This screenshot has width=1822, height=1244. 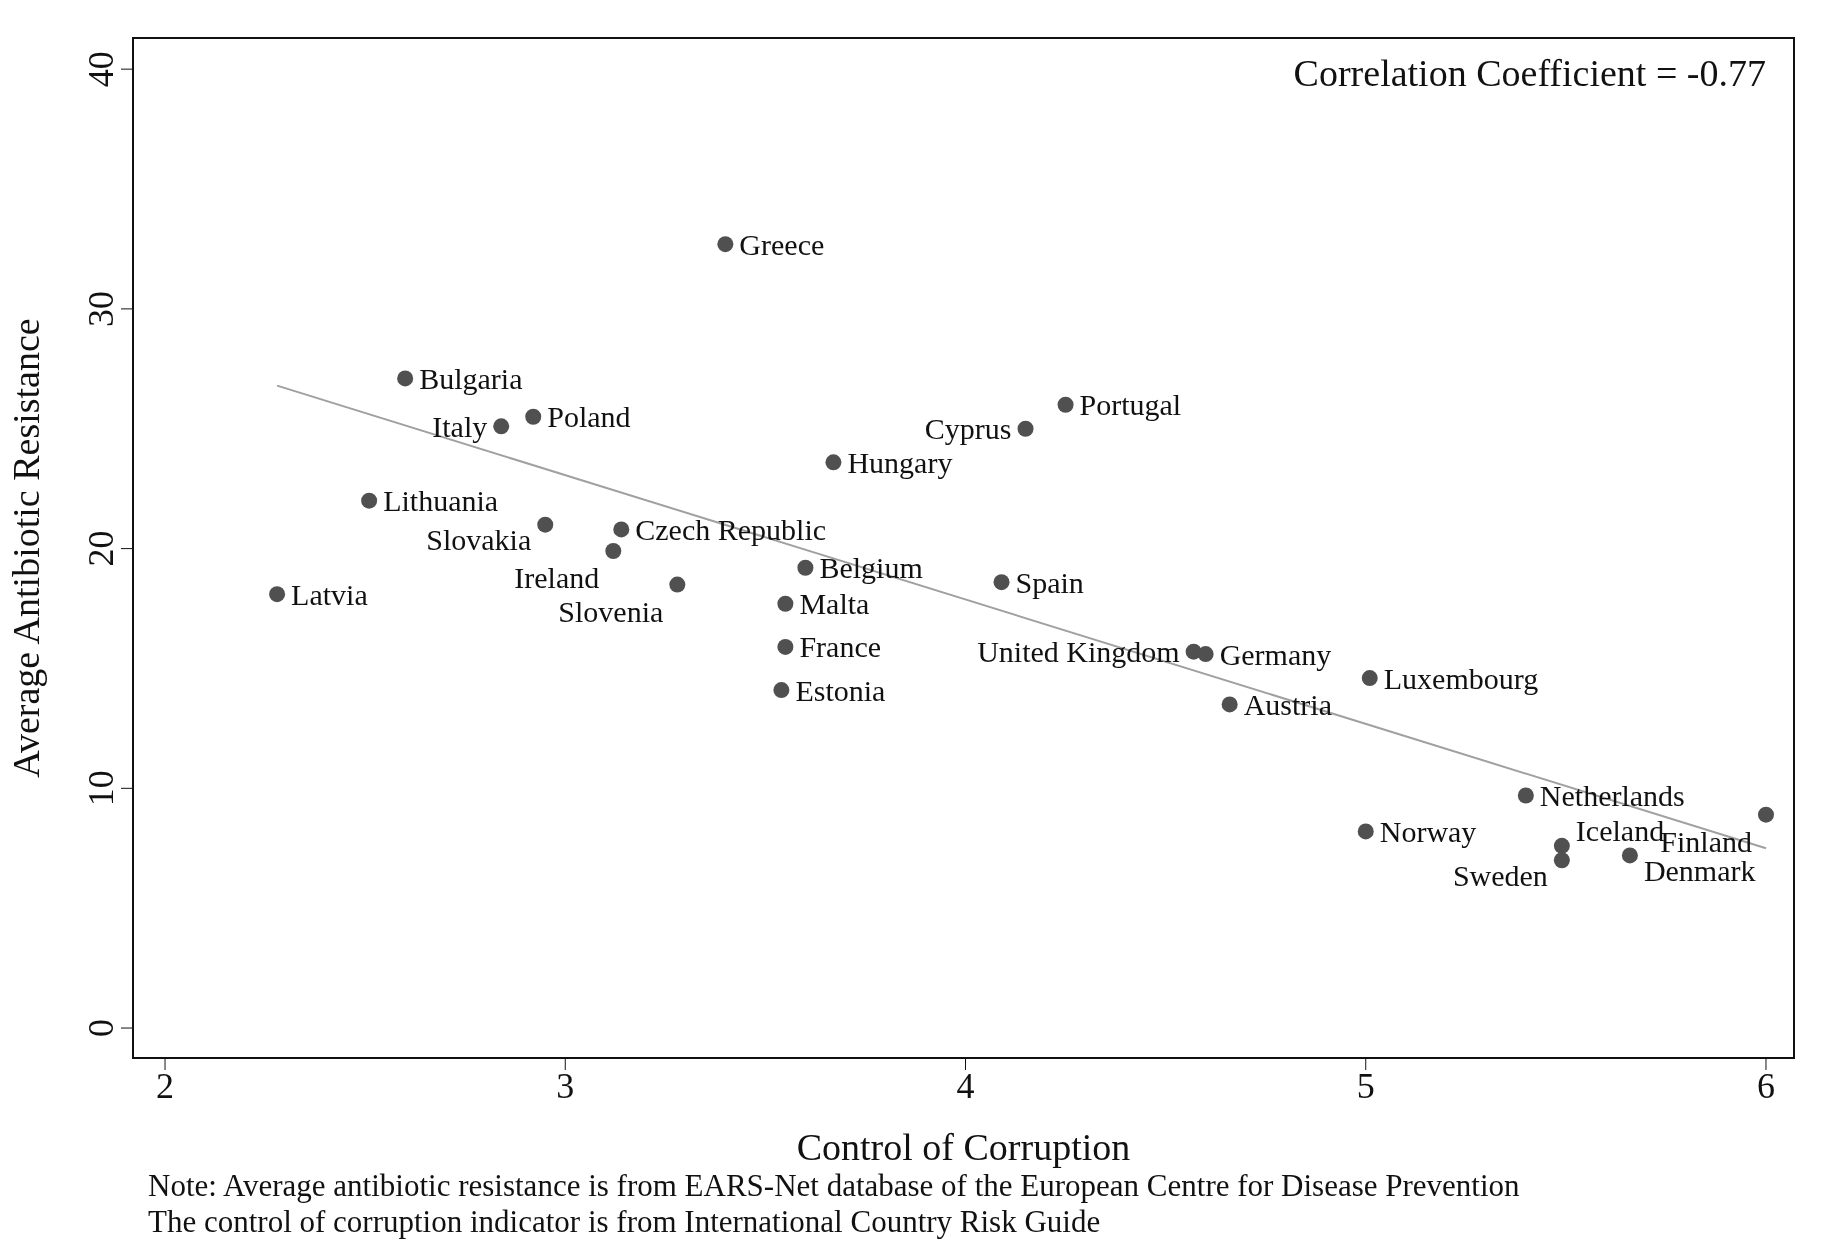 I want to click on annotation: Austria, so click(x=1287, y=704).